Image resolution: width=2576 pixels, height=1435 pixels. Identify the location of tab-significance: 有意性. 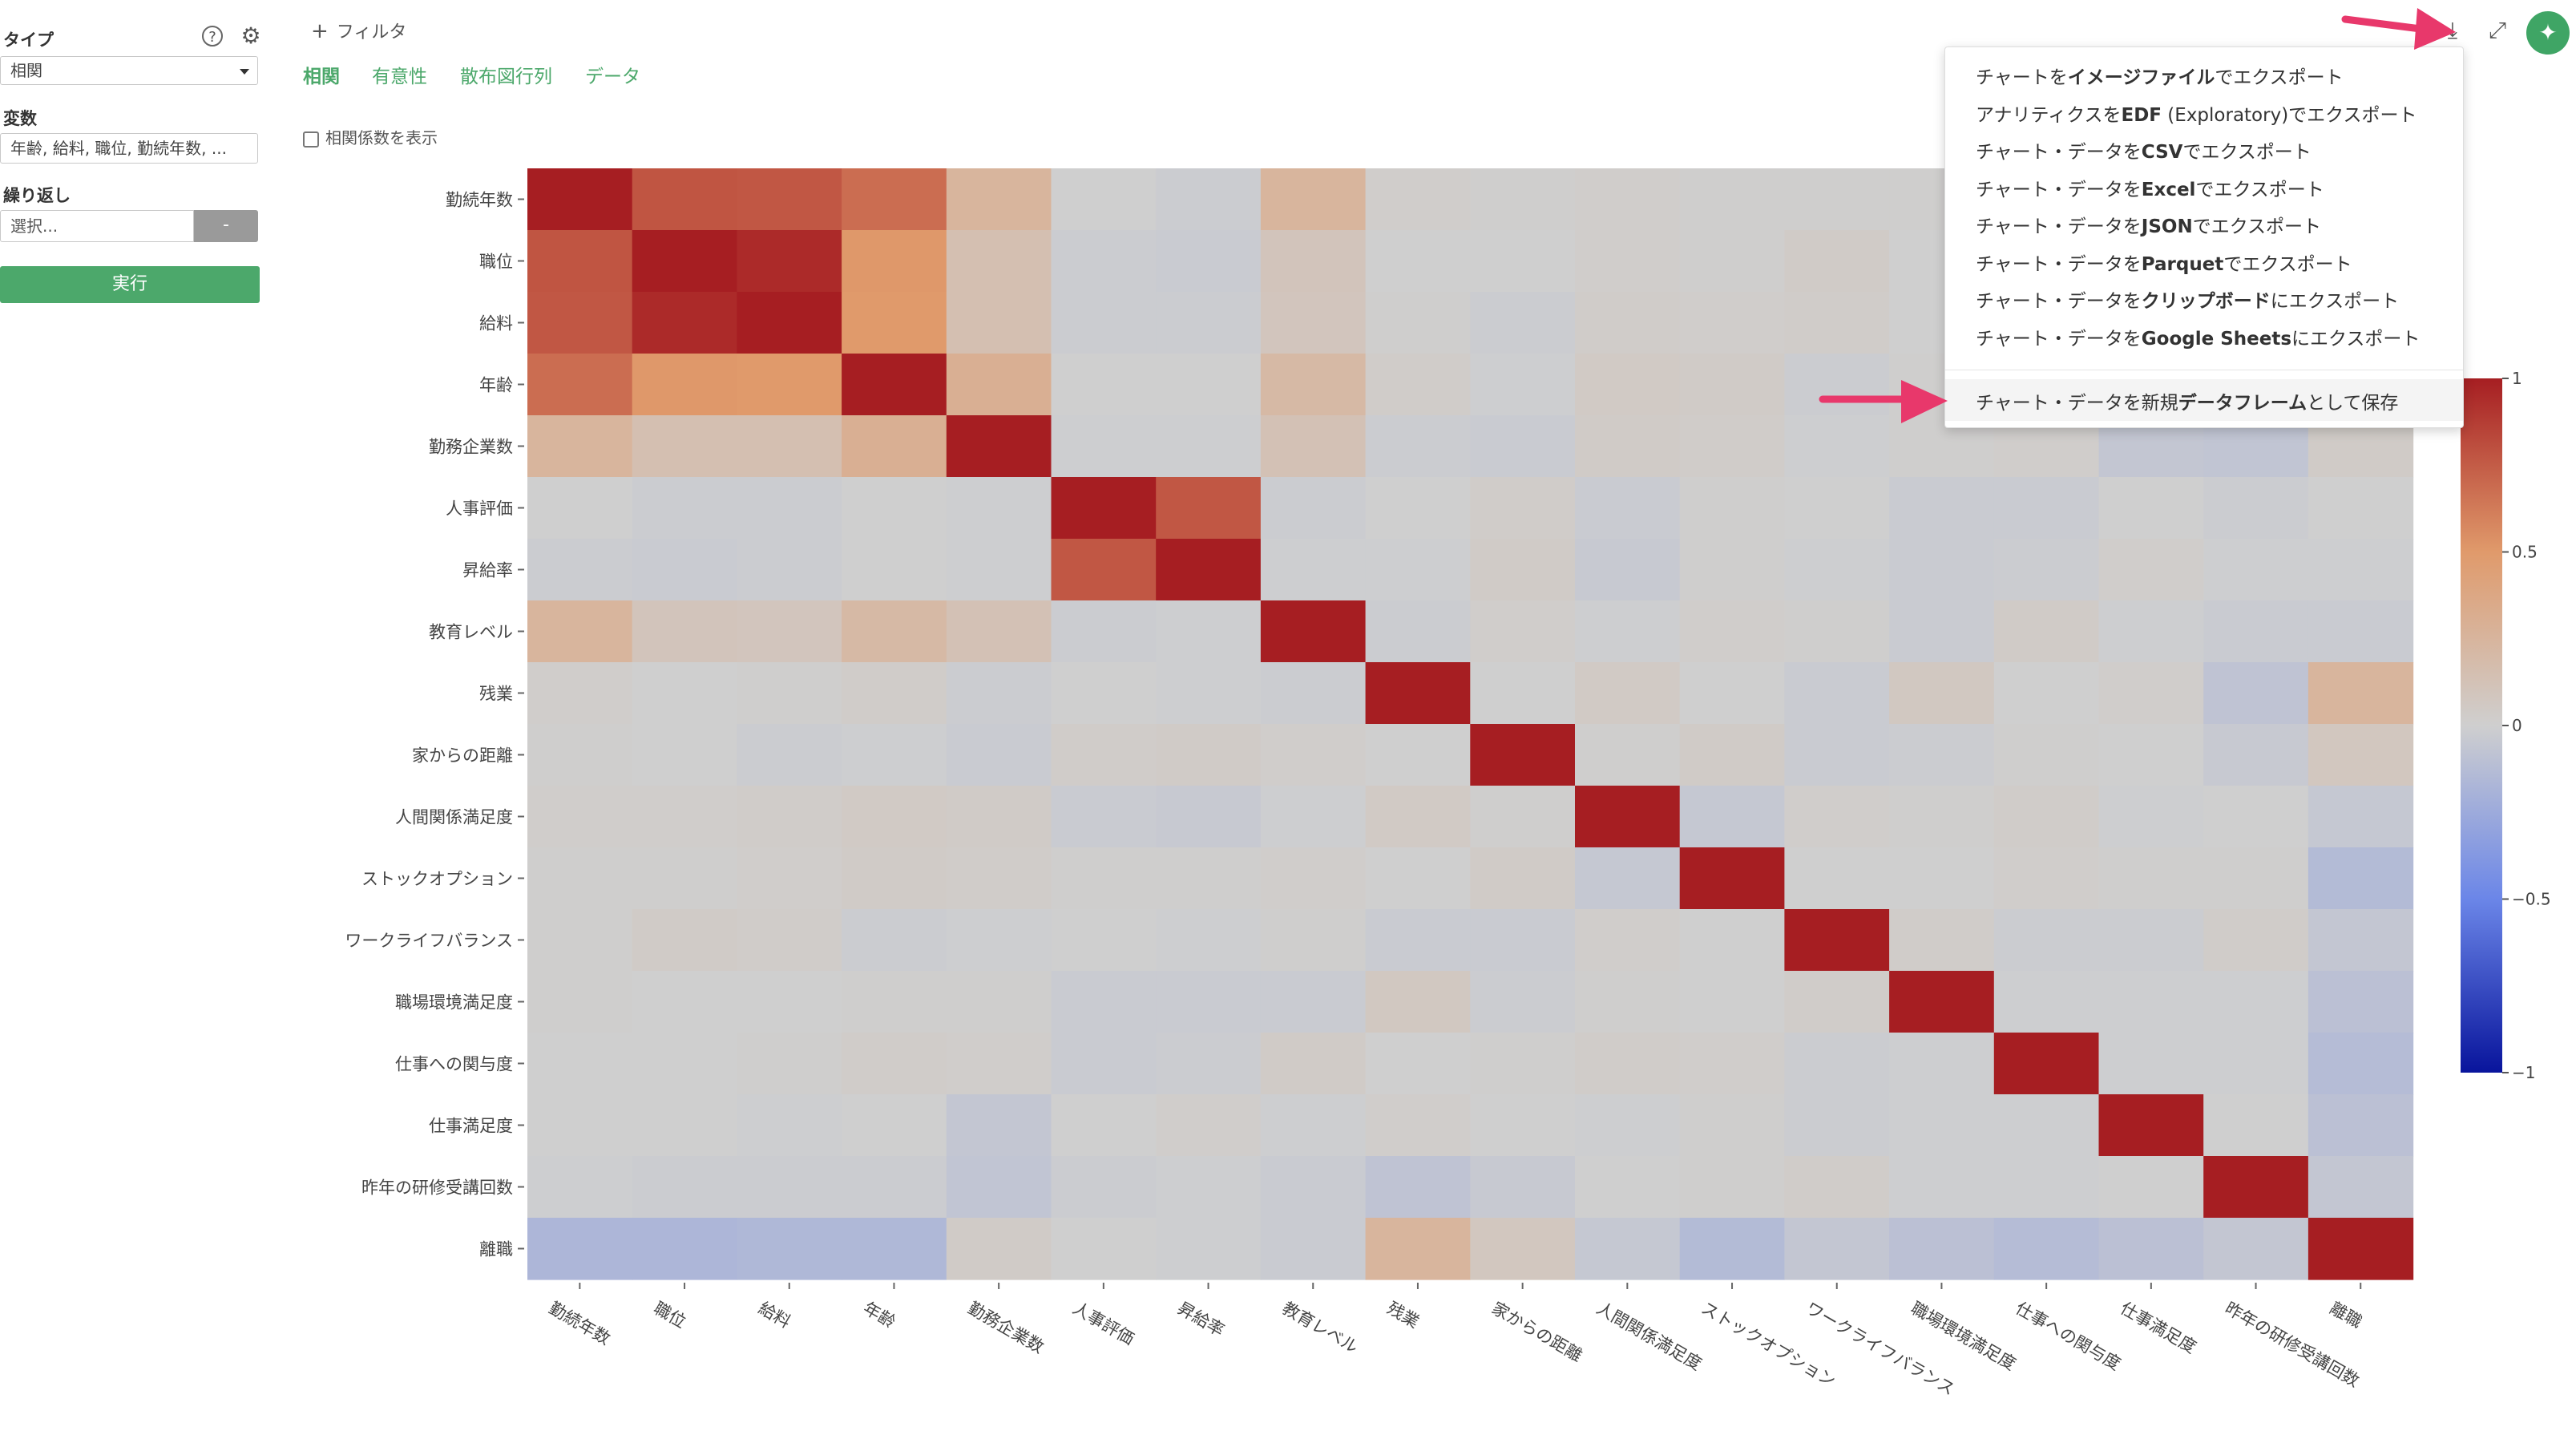
(400, 77).